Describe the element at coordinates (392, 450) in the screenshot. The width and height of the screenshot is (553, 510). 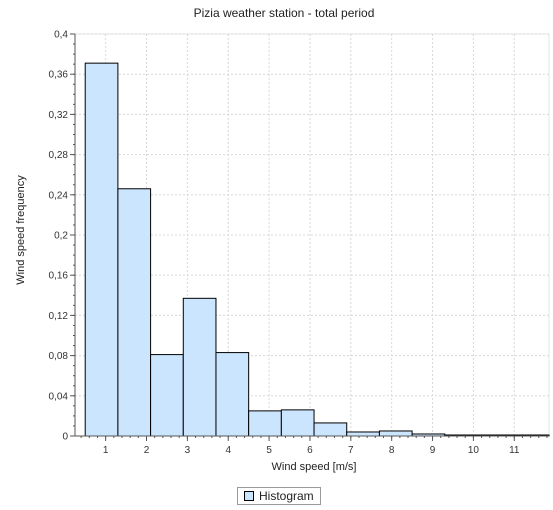
I see `x-tick-label: 8` at that location.